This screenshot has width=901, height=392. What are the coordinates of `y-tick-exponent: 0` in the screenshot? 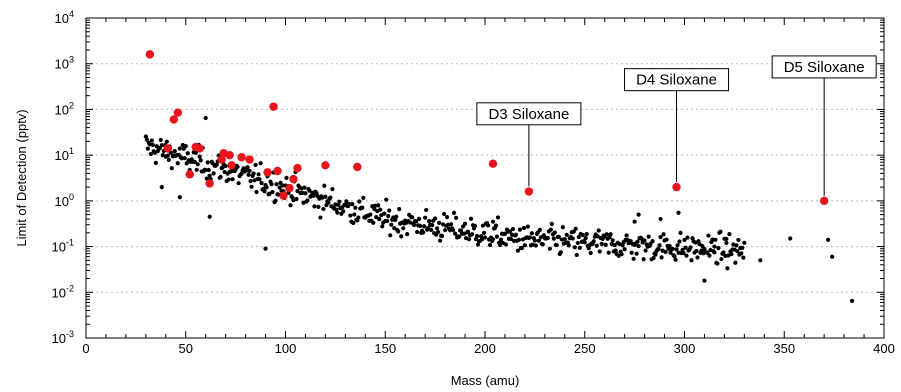 It's located at (71, 197).